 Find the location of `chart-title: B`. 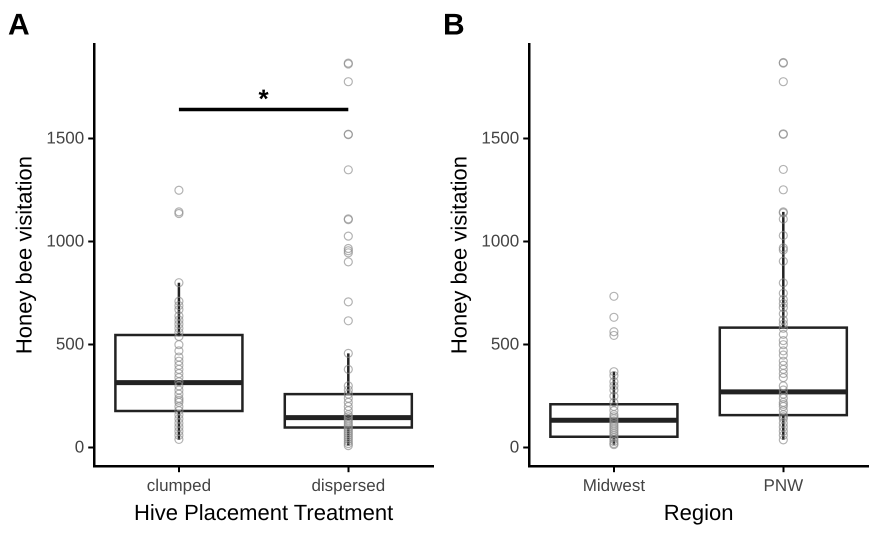

chart-title: B is located at coordinates (454, 25).